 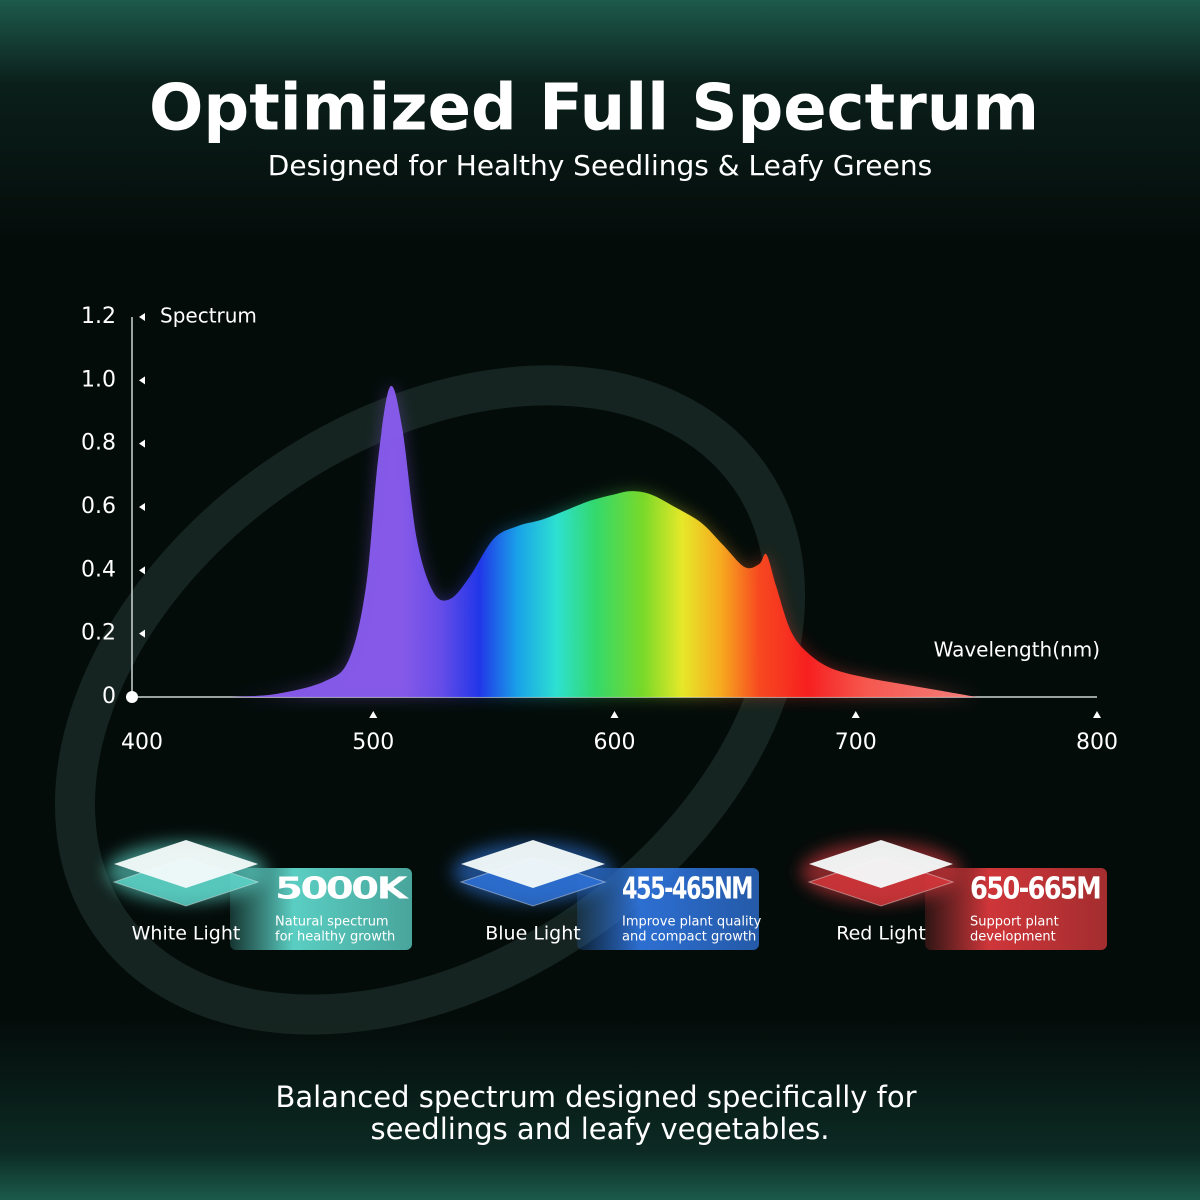 What do you see at coordinates (186, 934) in the screenshot?
I see `card-label: White Light` at bounding box center [186, 934].